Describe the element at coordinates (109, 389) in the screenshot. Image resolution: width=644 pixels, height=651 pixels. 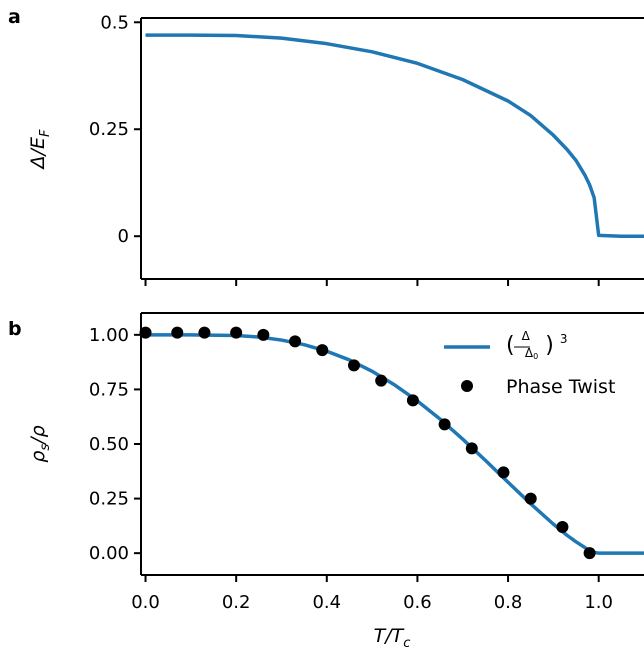
I see `y-tick-label: 0.75` at that location.